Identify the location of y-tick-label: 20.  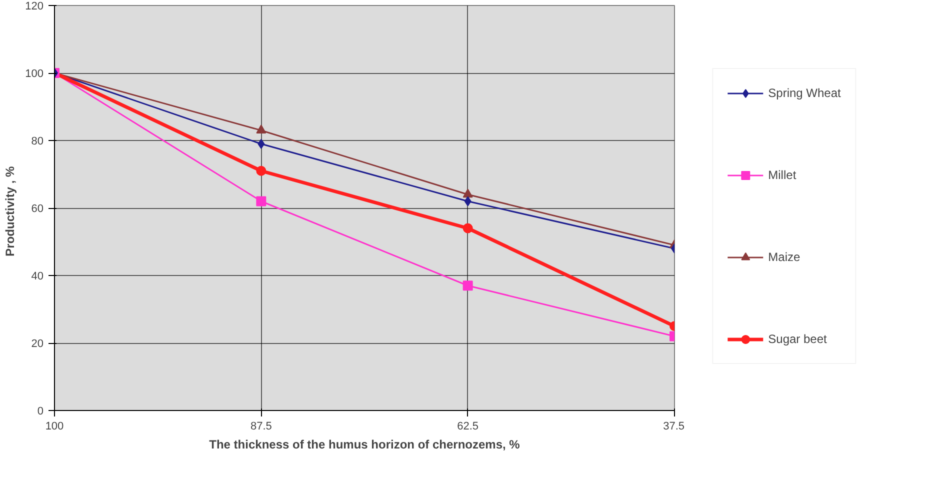
(37, 344).